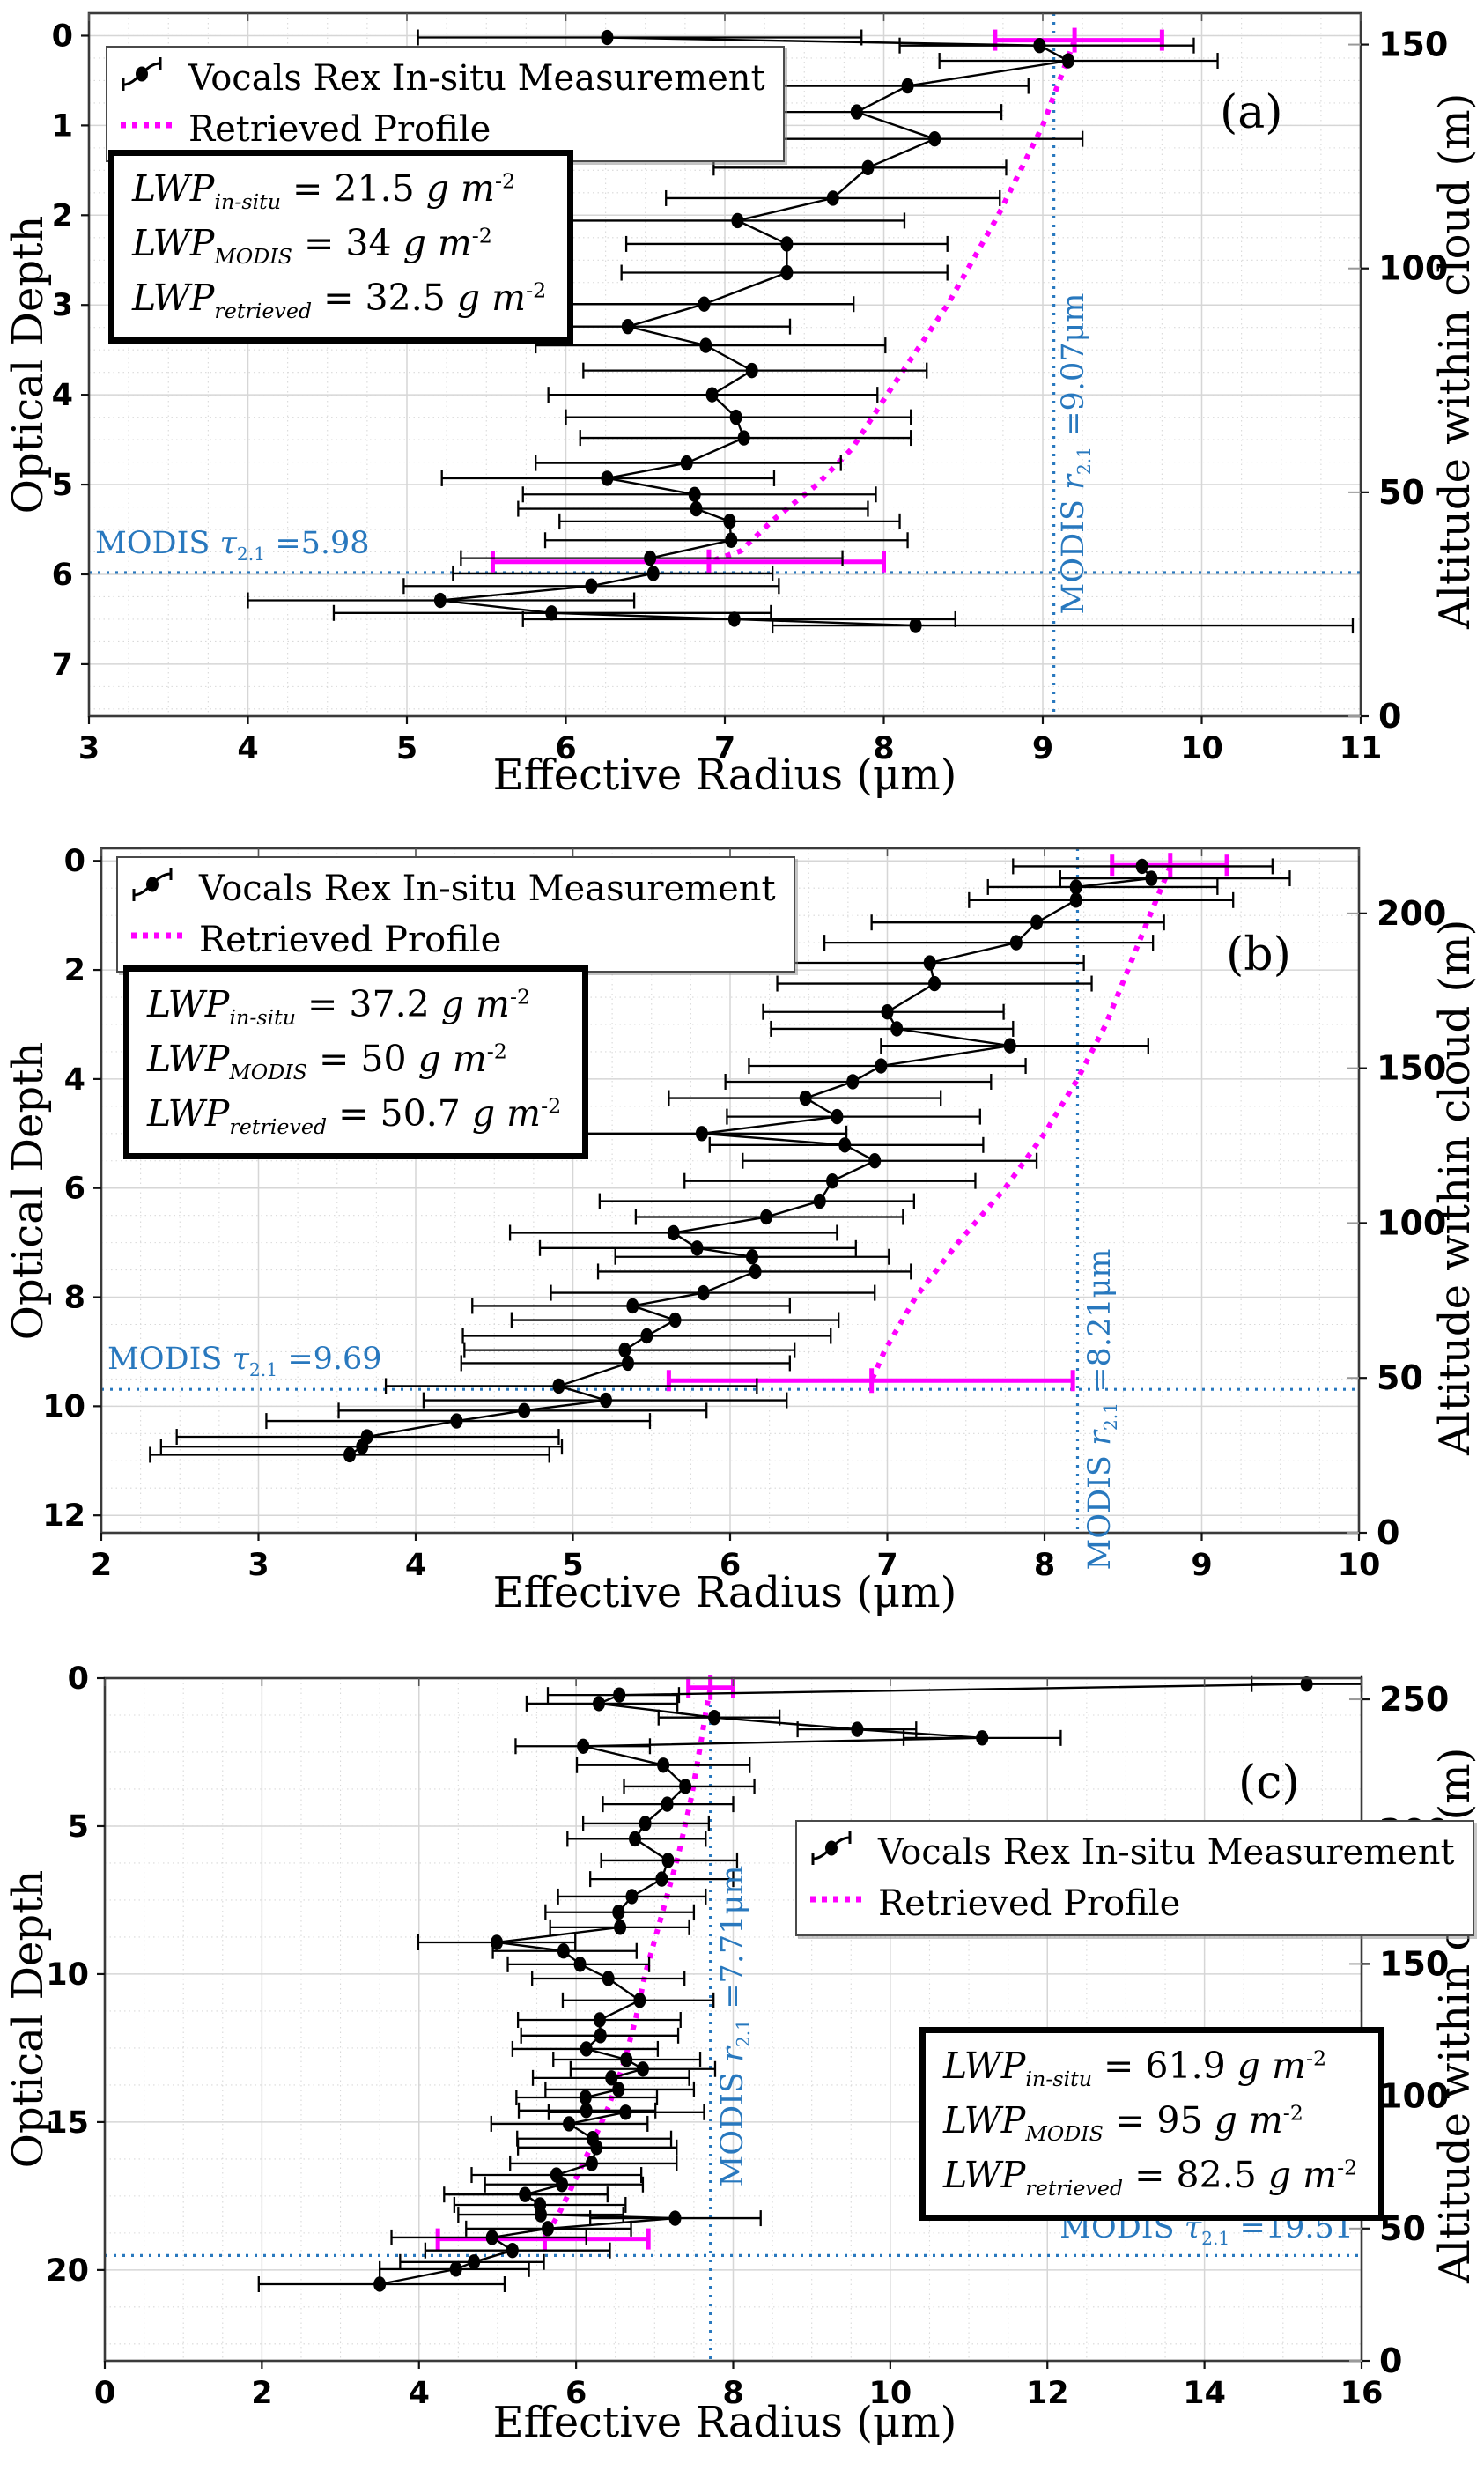  Describe the element at coordinates (159, 889) in the screenshot. I see `insitu-marker-icon` at that location.